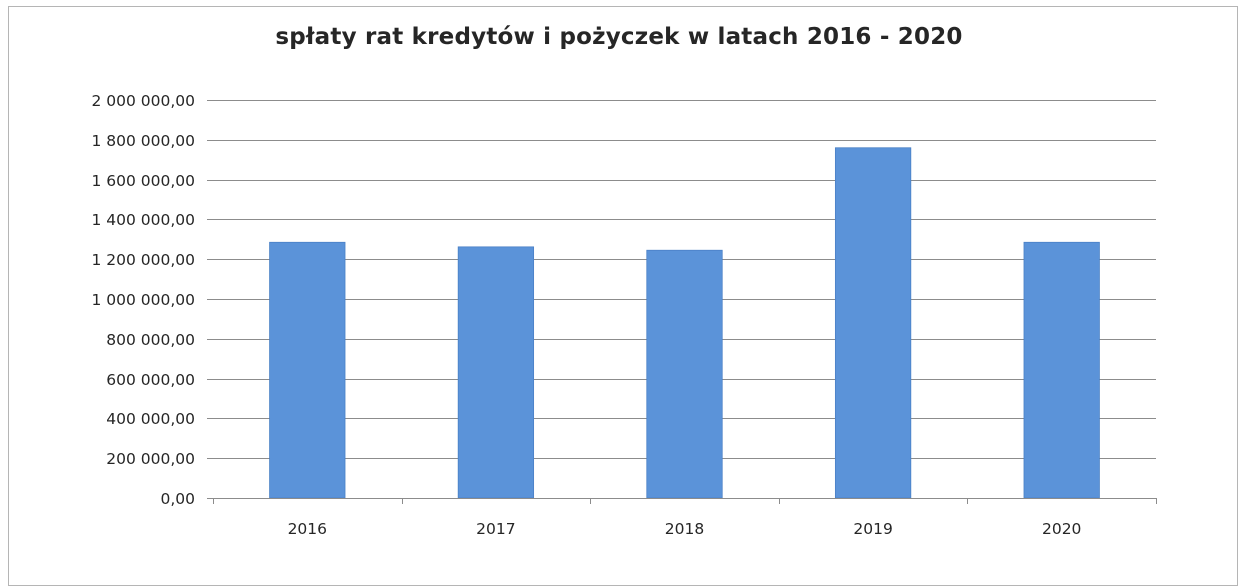 The height and width of the screenshot is (586, 1249). What do you see at coordinates (150, 459) in the screenshot?
I see `y-tick-label: 200 000,00` at bounding box center [150, 459].